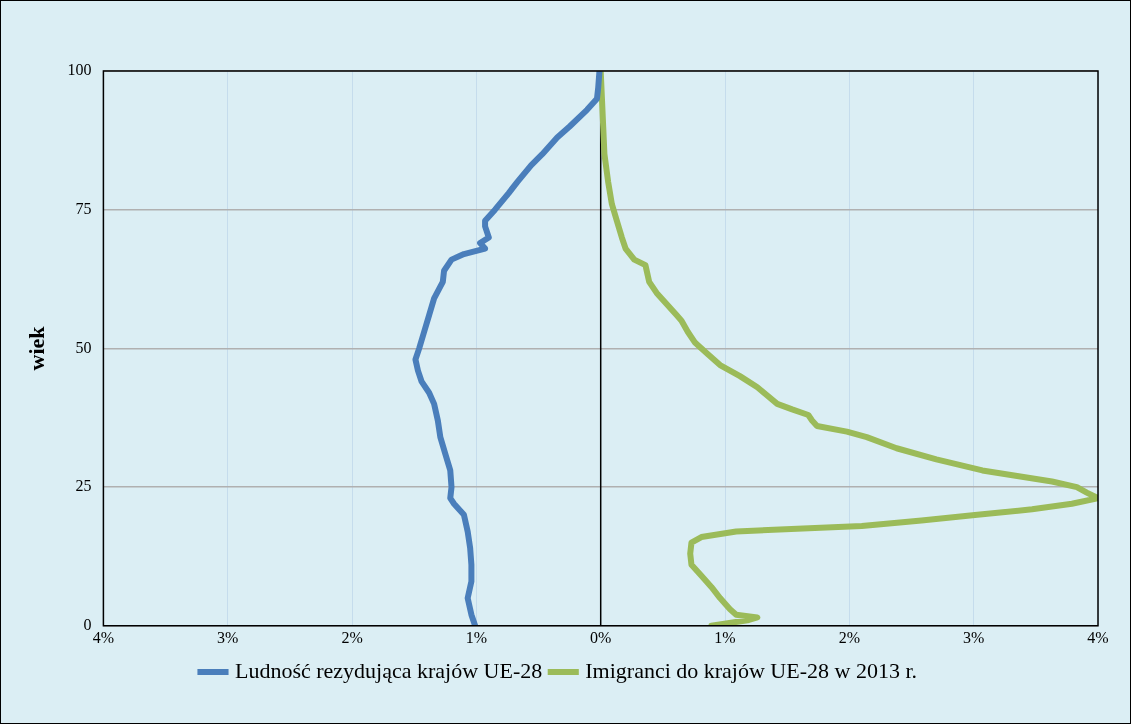  I want to click on legend-label: Ludność rezydująca krajów UE-28, so click(388, 670).